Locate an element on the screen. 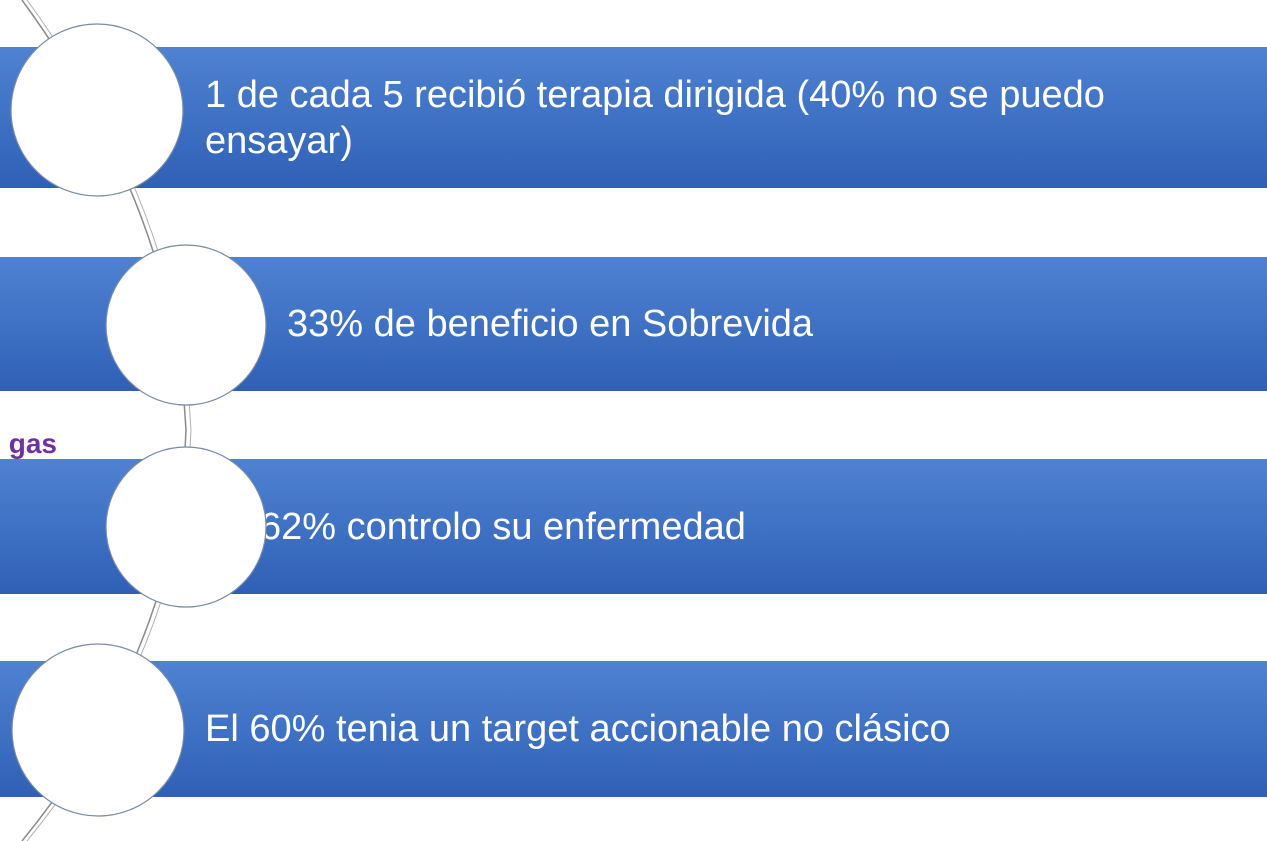 The image size is (1267, 841). item-text: 33% de beneficio en Sobrevida is located at coordinates (550, 324).